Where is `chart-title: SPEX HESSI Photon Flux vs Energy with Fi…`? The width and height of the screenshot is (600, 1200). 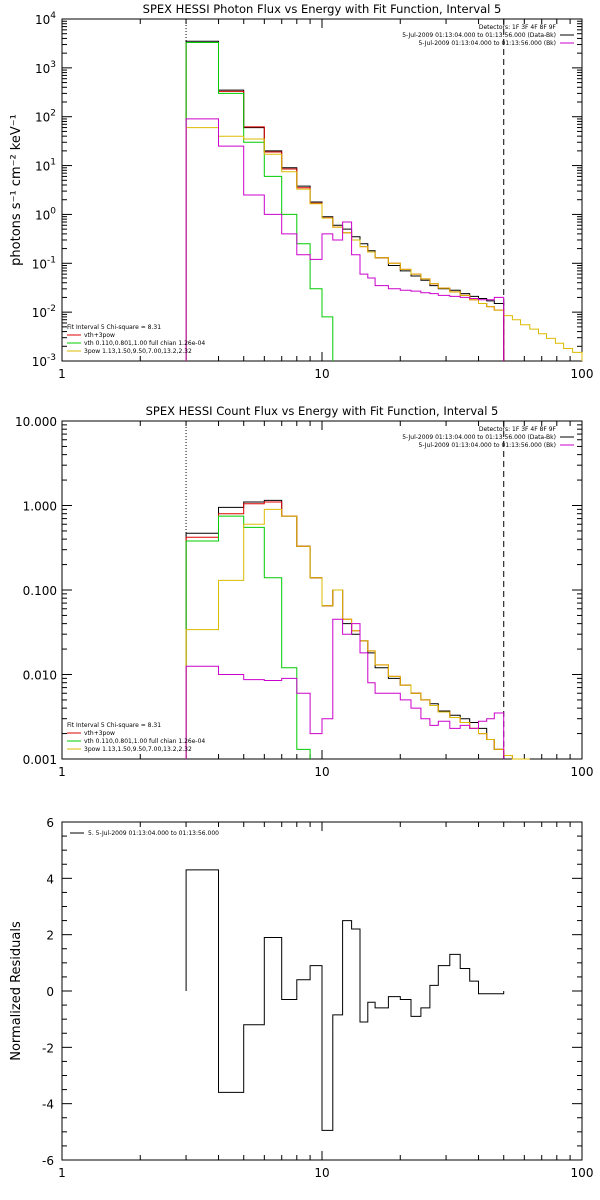
chart-title: SPEX HESSI Photon Flux vs Energy with Fi… is located at coordinates (322, 9).